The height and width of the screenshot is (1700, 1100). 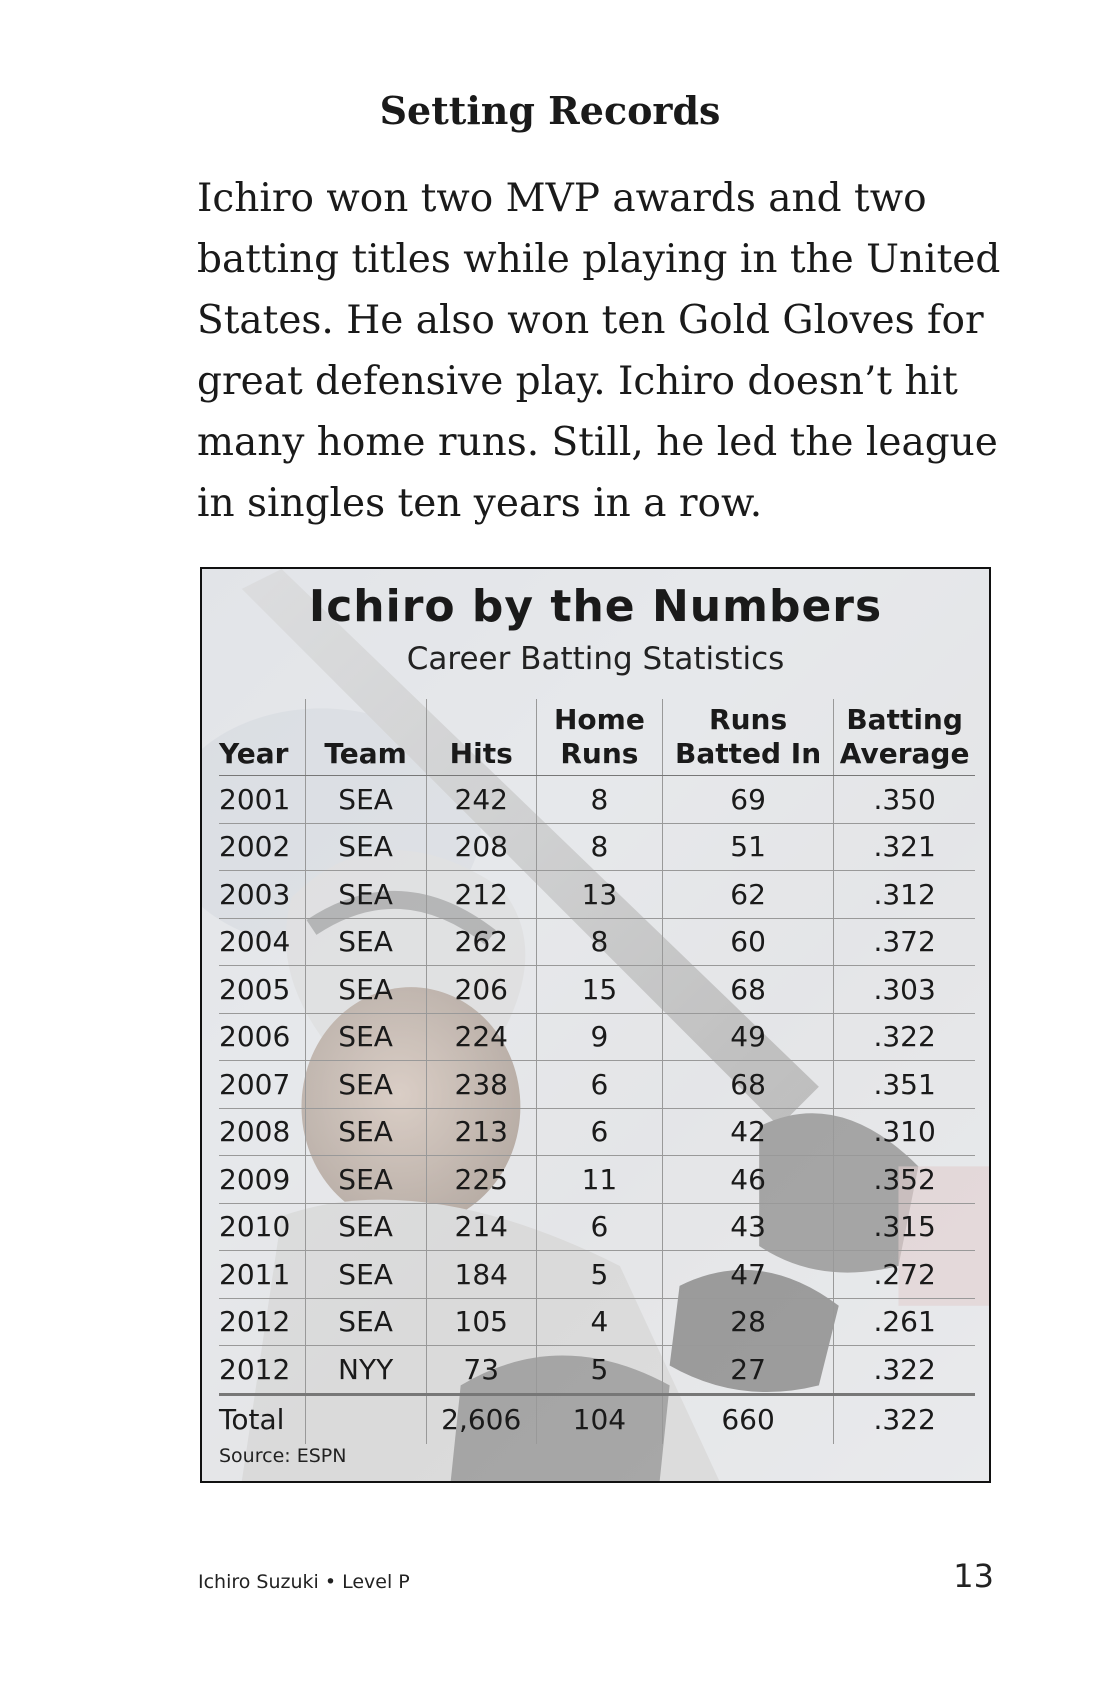 I want to click on cell-year: 2003, so click(x=262, y=894).